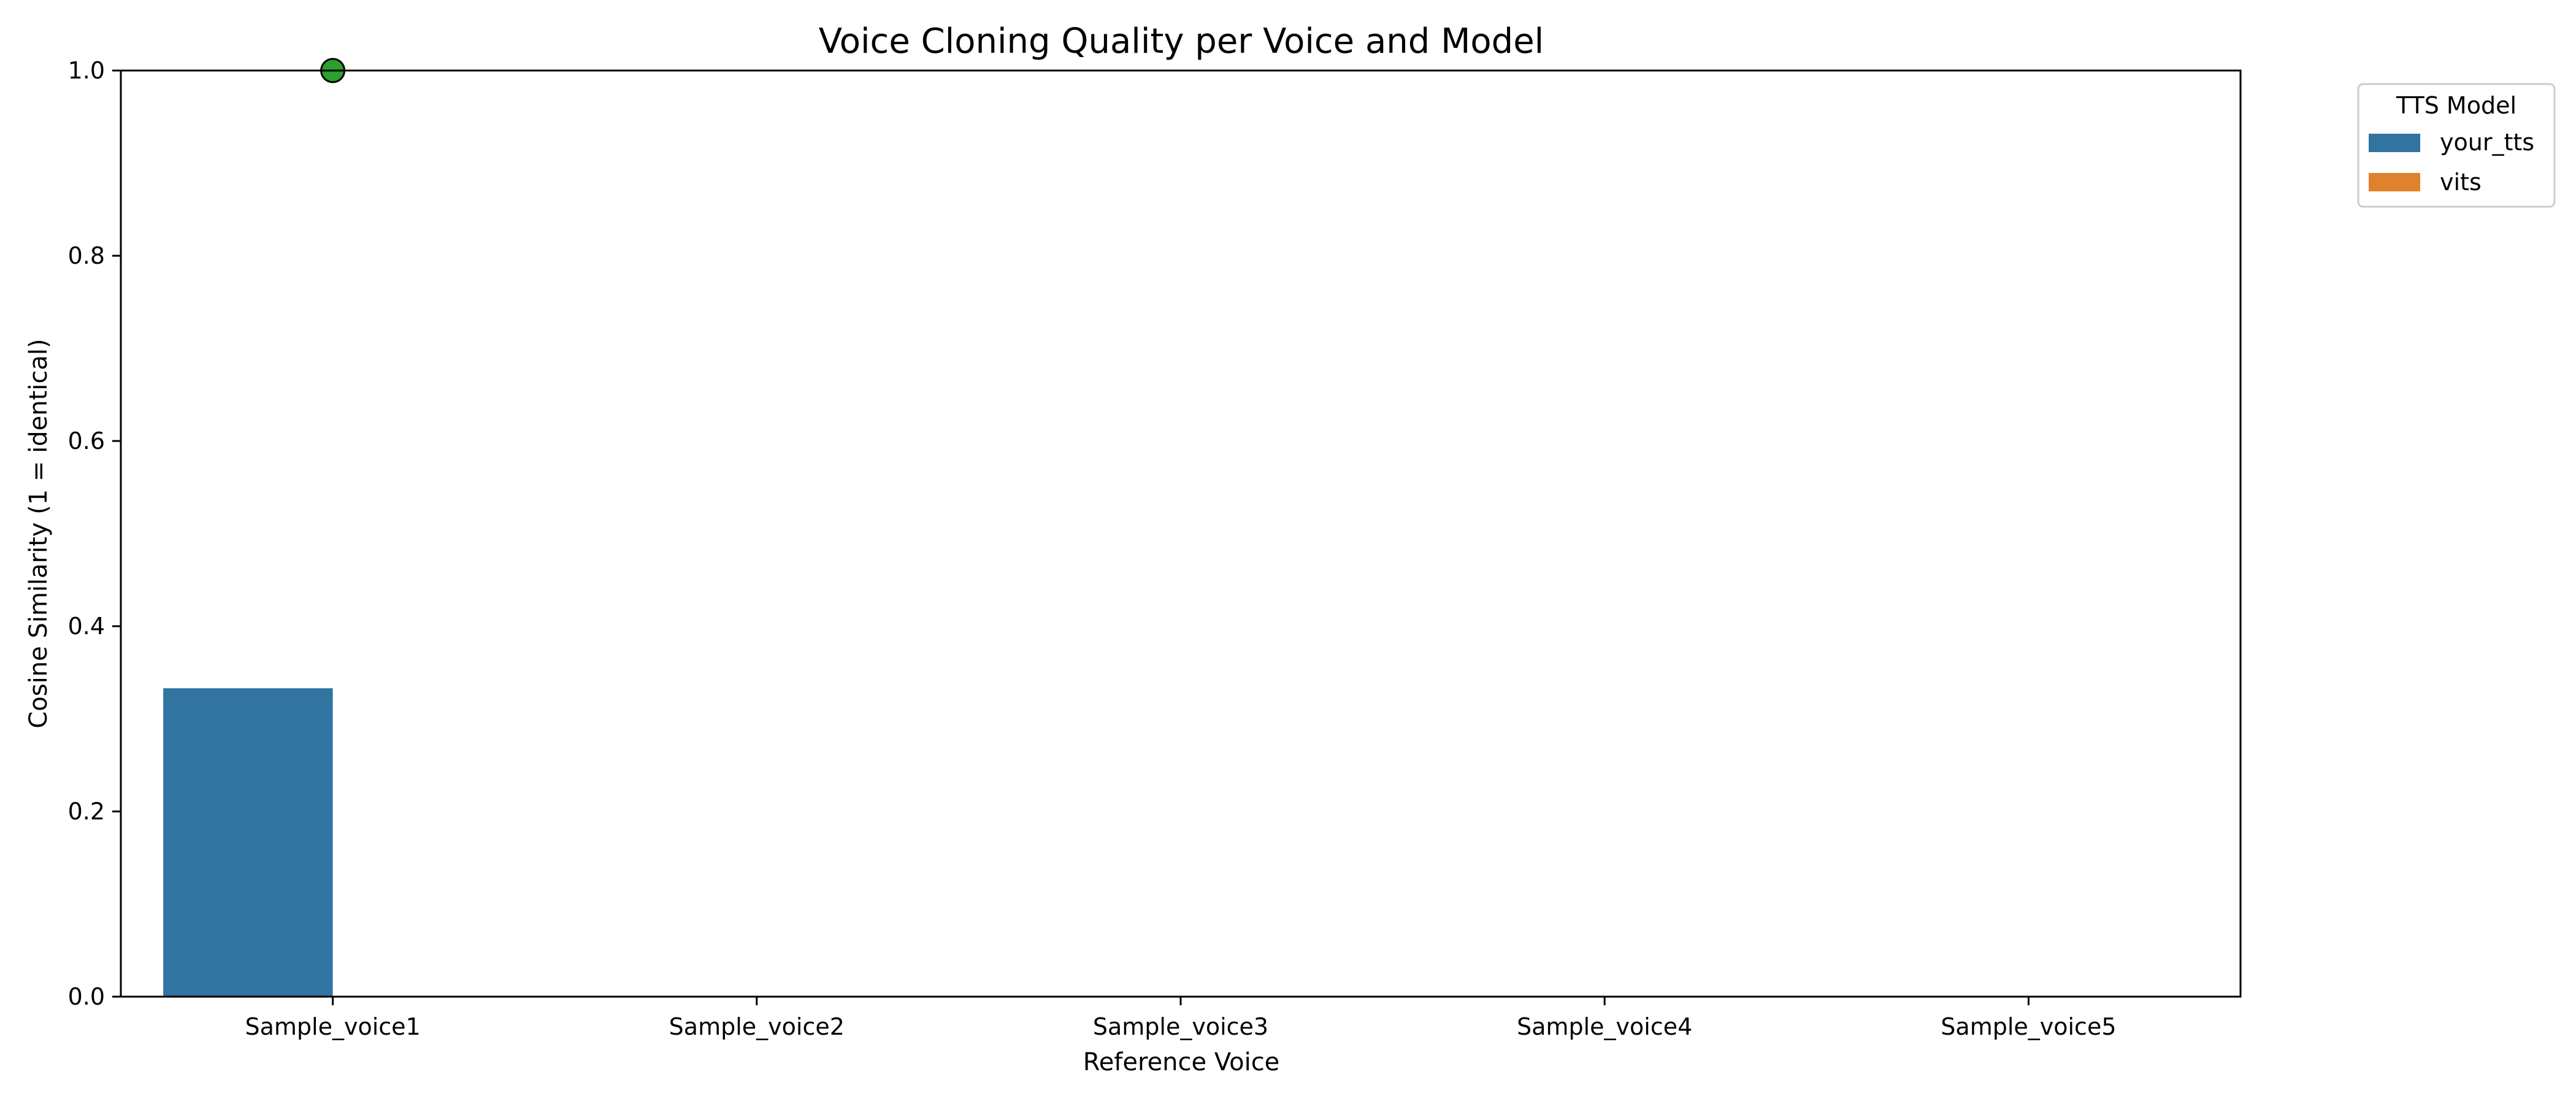 Image resolution: width=2576 pixels, height=1104 pixels. Describe the element at coordinates (332, 1026) in the screenshot. I see `x-tick-label: Sample_voice1` at that location.